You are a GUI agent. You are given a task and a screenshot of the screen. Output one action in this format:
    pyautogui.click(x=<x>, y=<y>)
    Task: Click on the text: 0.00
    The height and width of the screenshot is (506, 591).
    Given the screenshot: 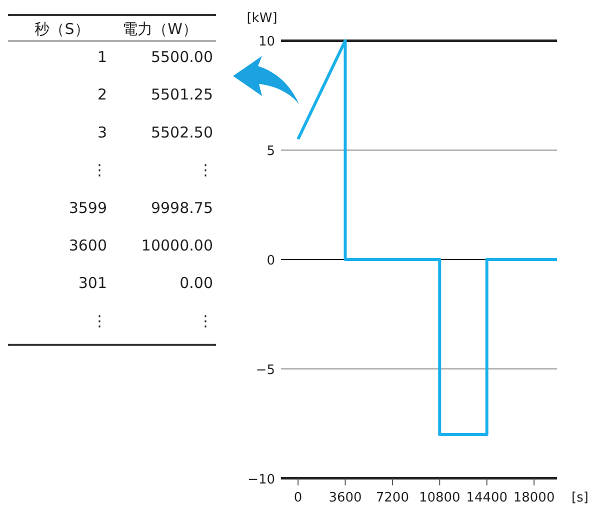 What is the action you would take?
    pyautogui.click(x=196, y=283)
    